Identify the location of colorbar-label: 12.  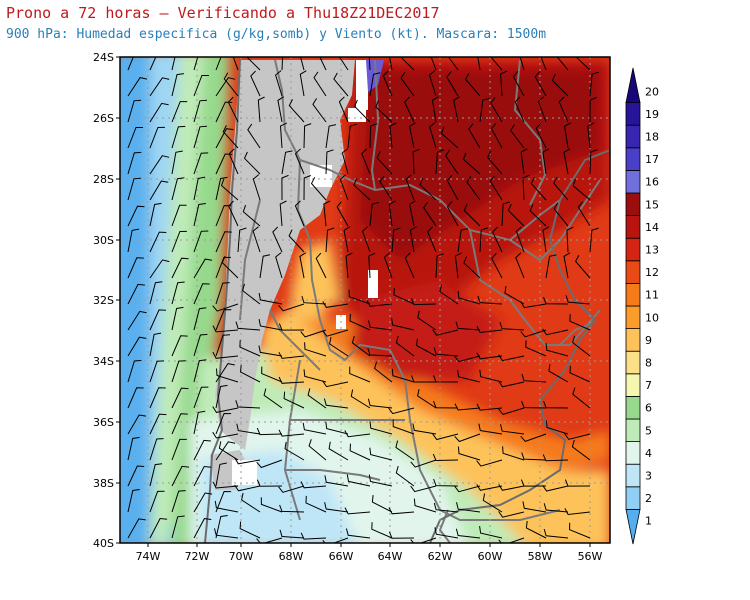
(652, 272).